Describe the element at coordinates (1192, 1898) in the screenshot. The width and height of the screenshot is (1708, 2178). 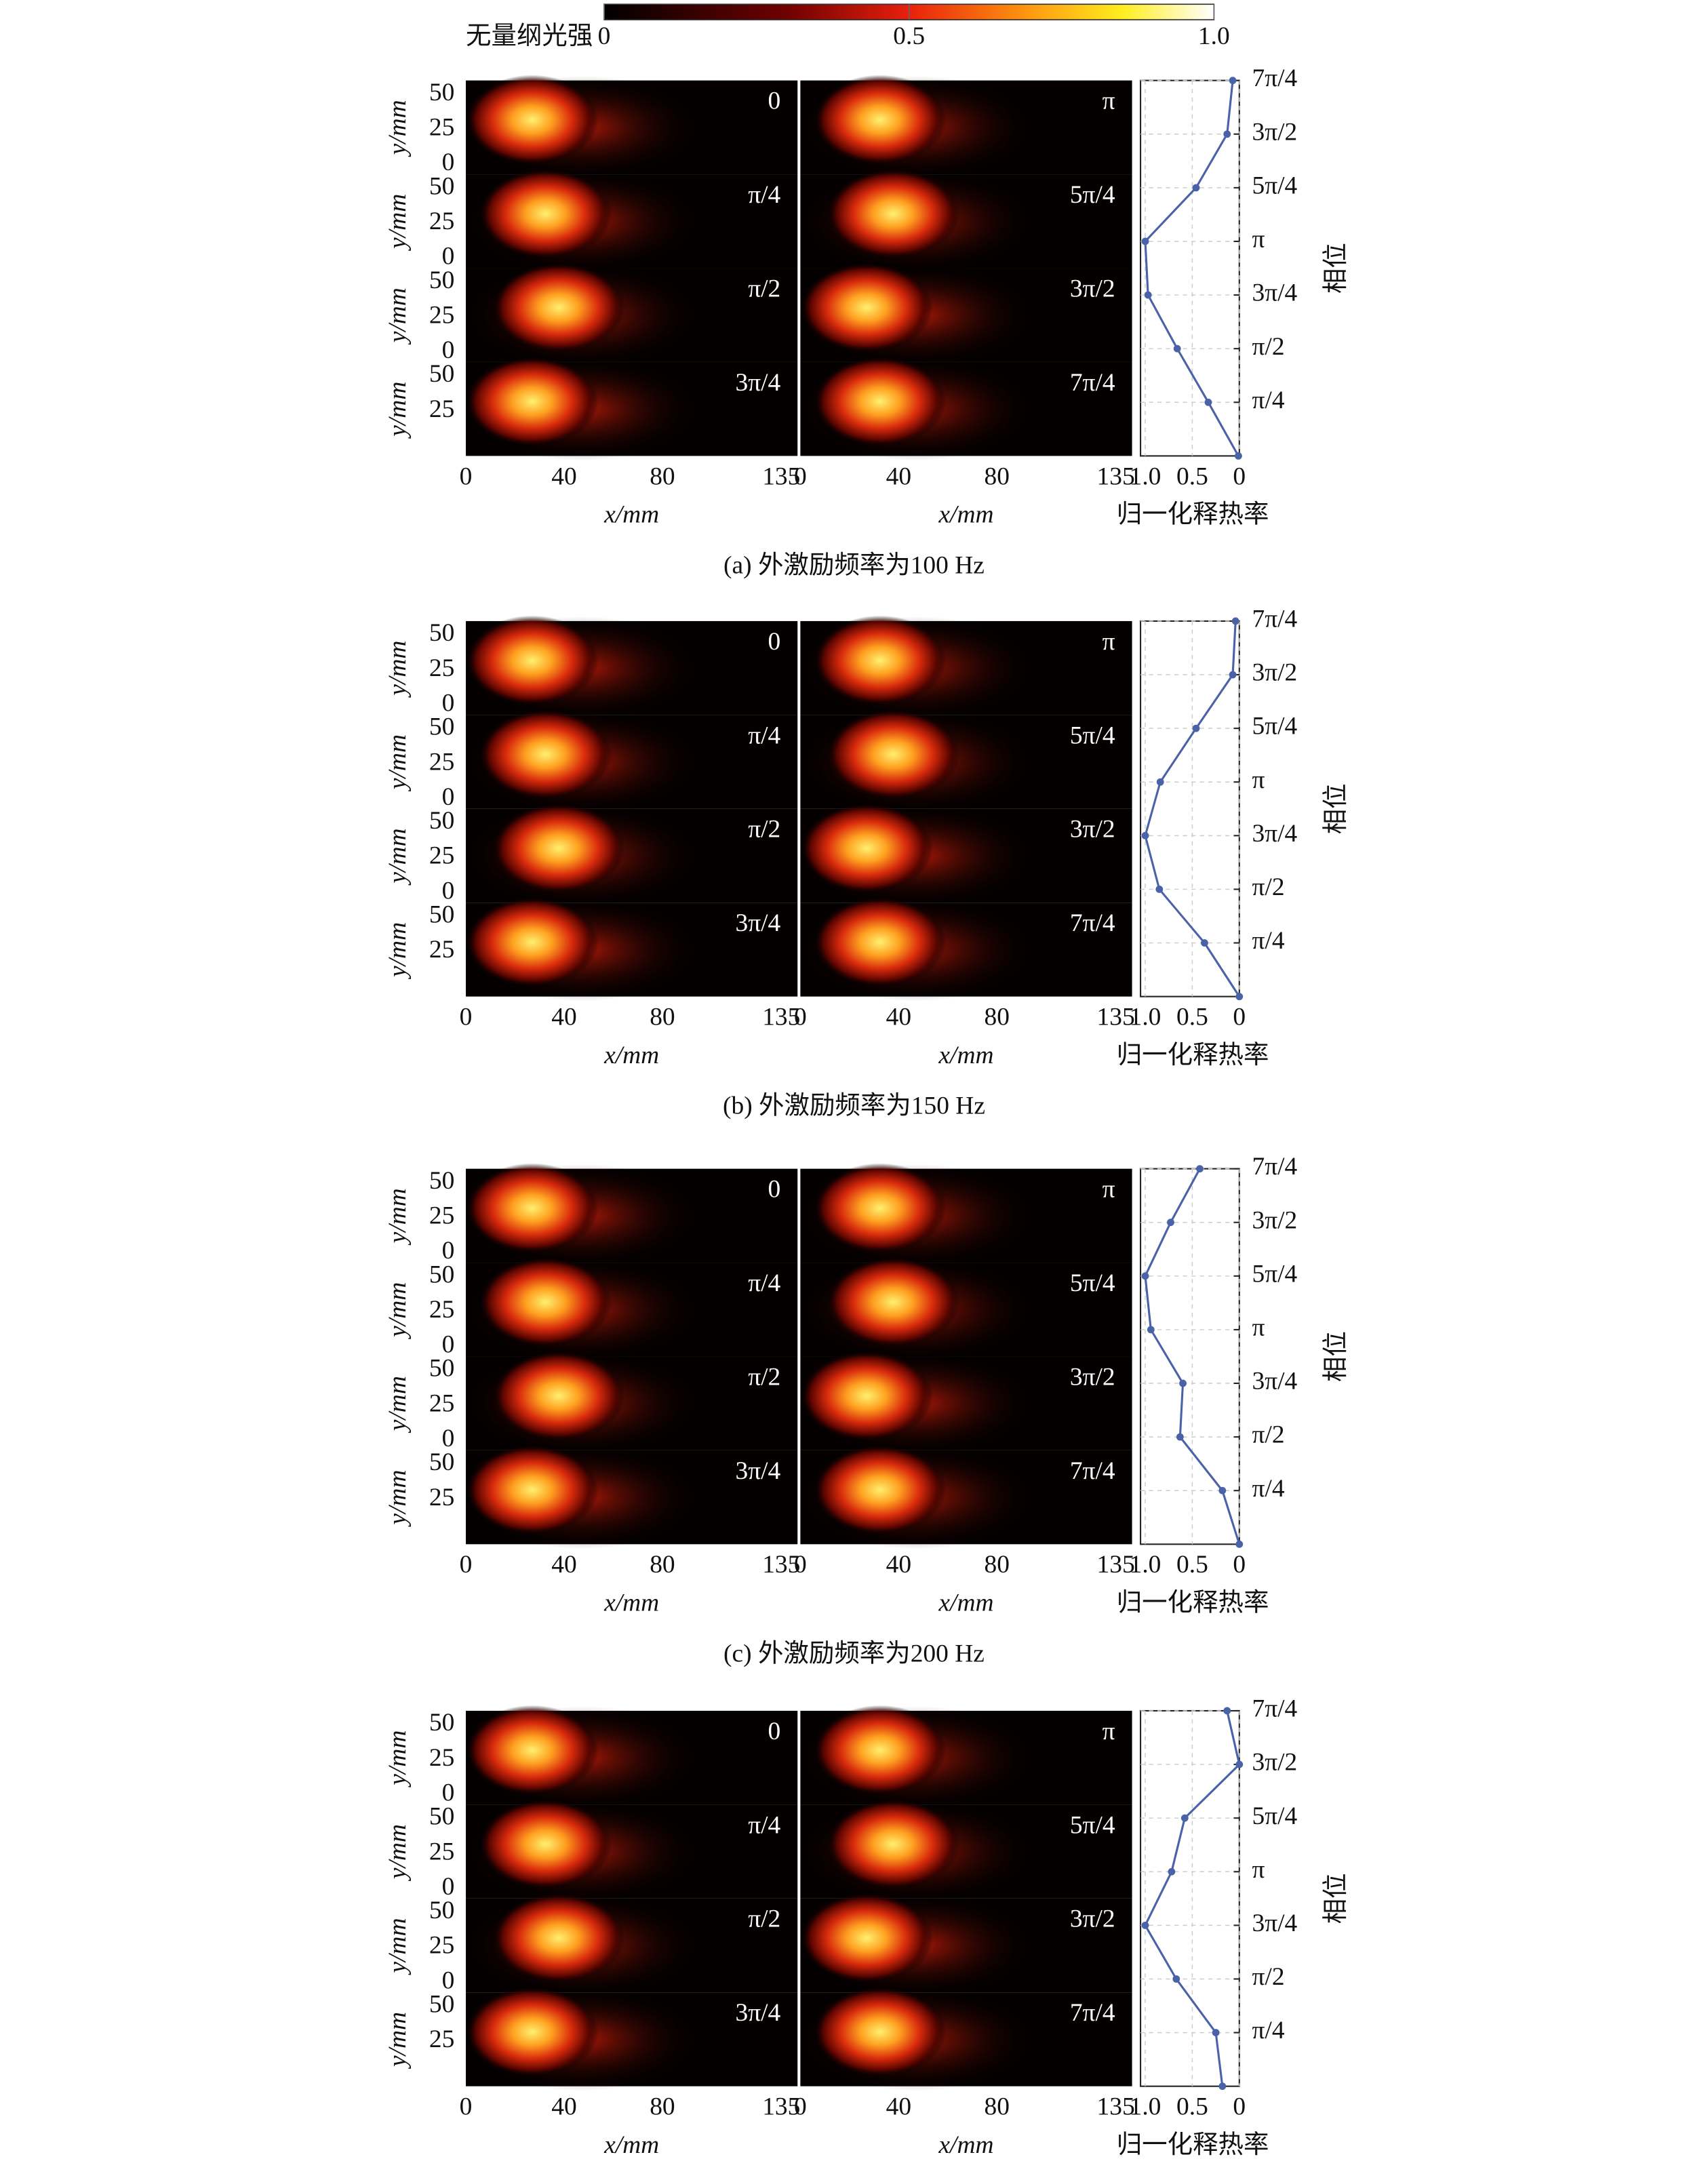
I see `series-line` at that location.